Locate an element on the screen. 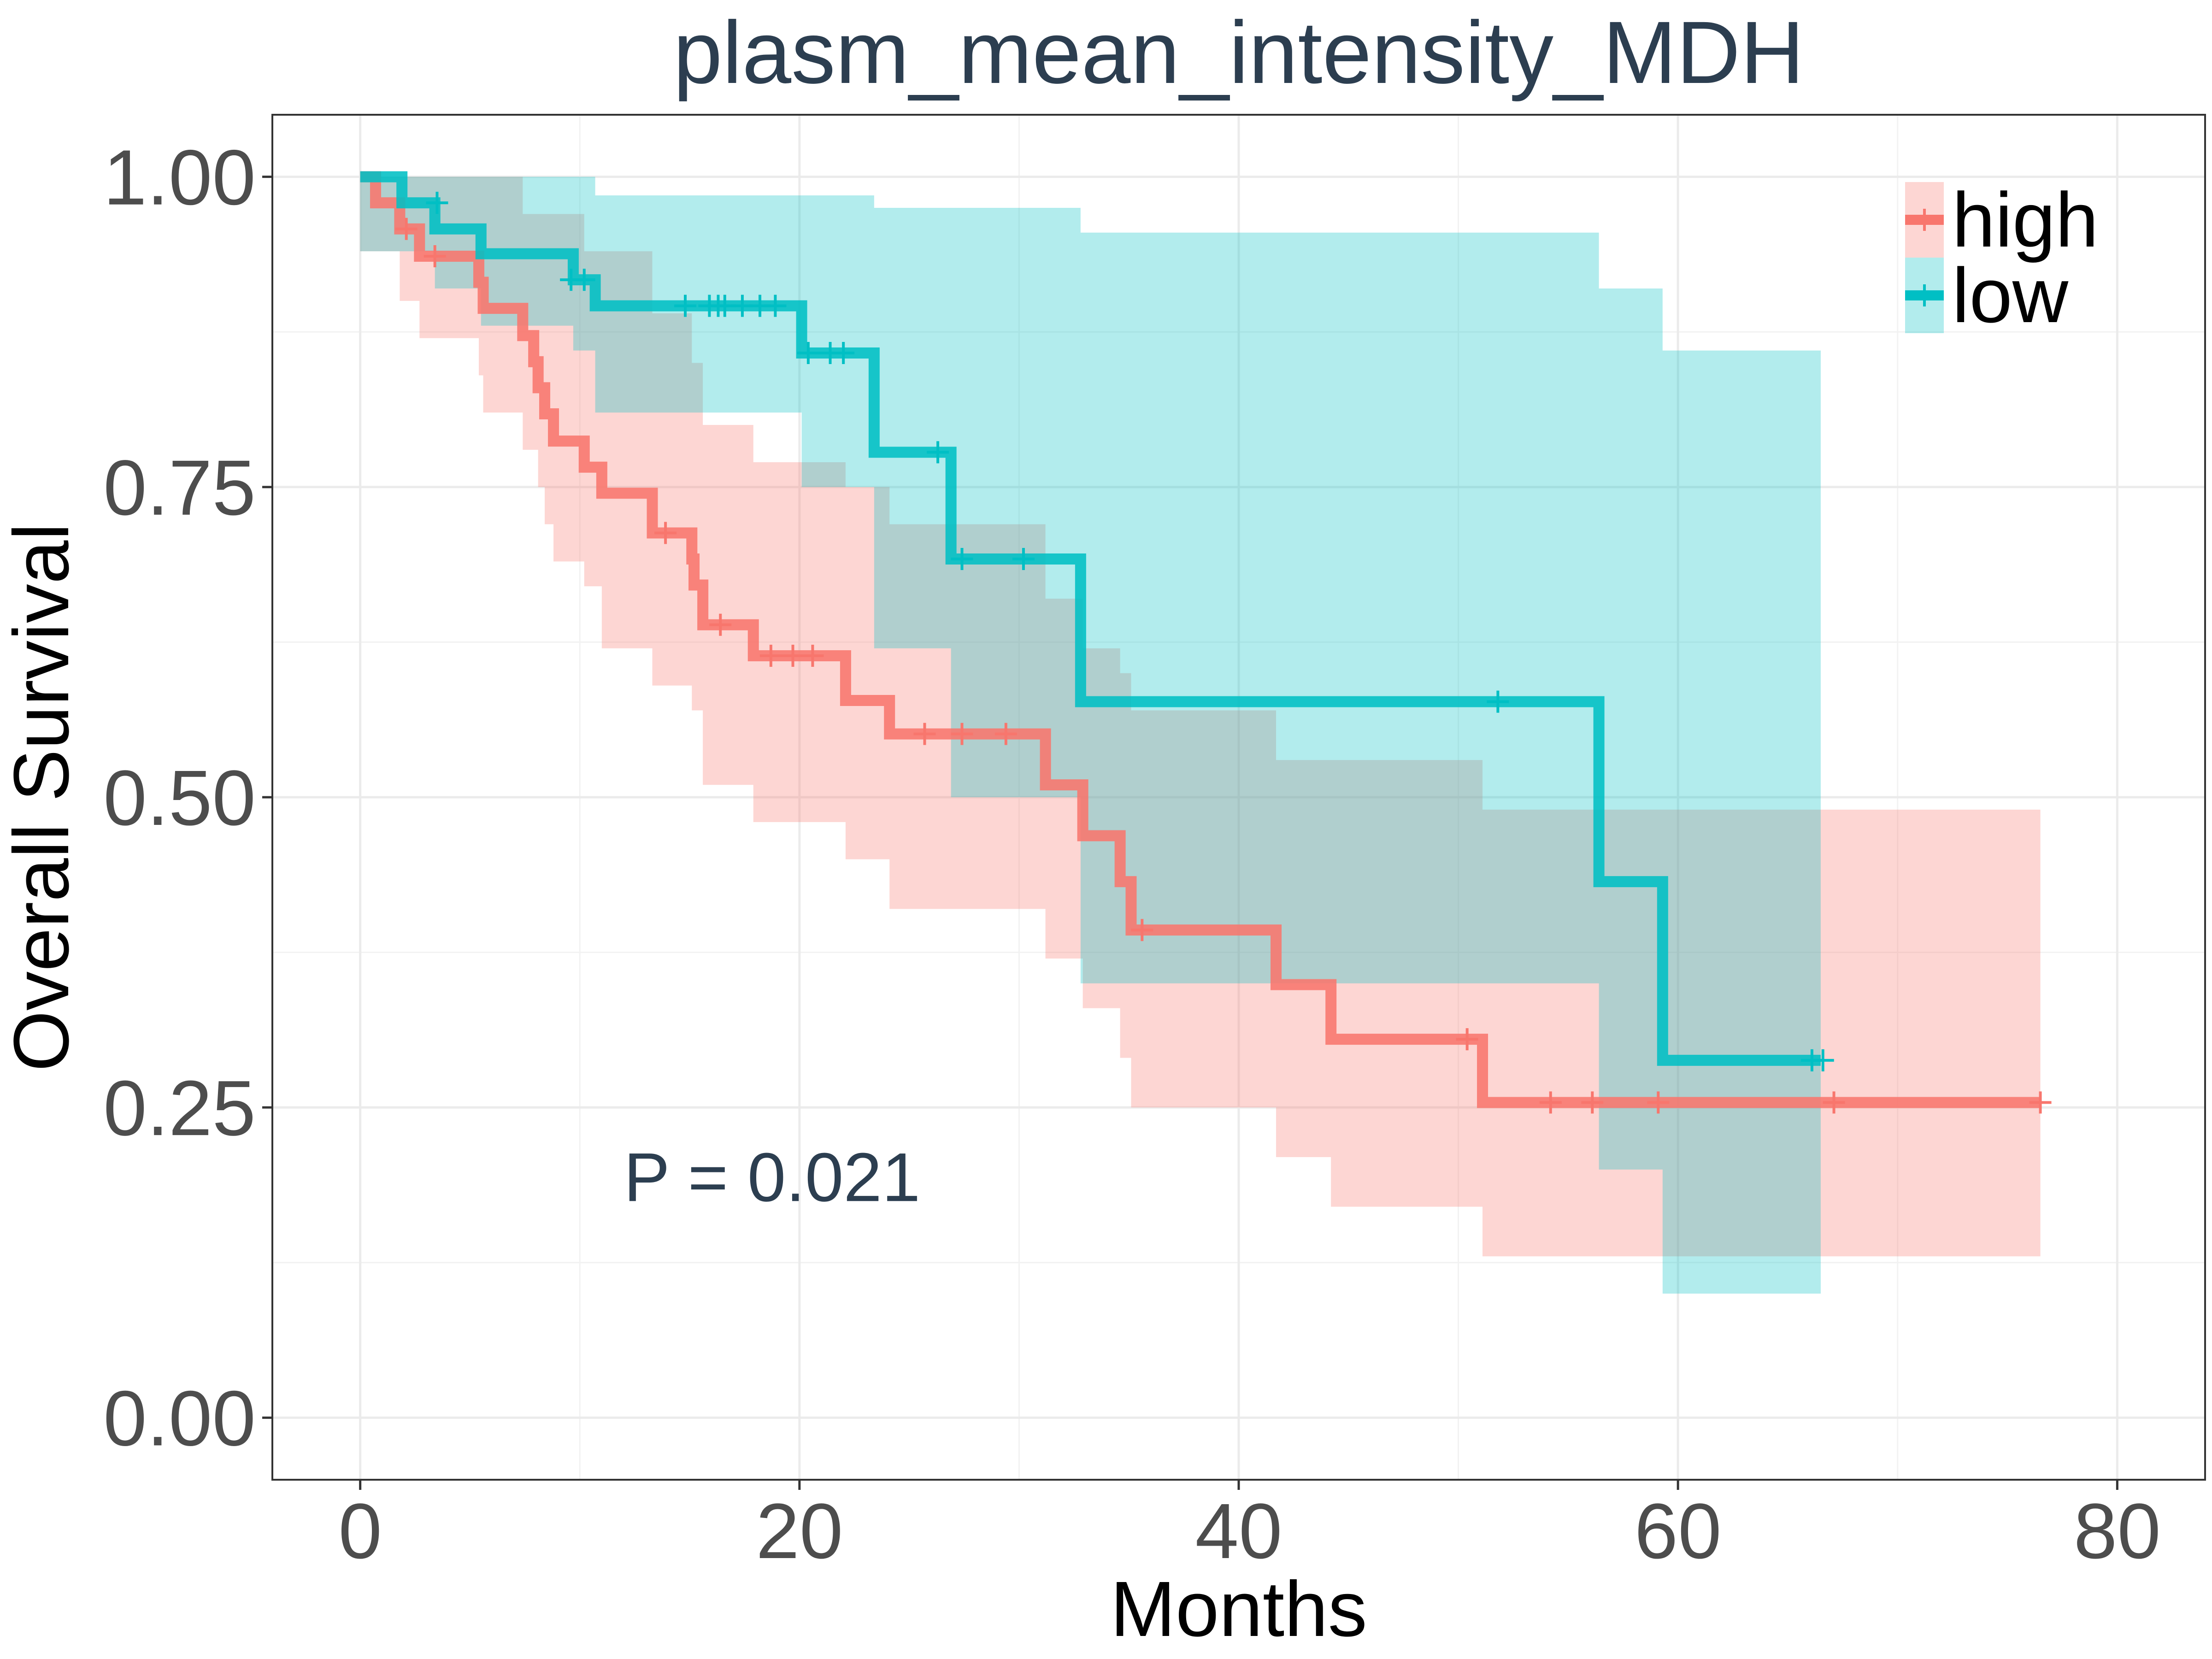  p-value-annotation: P = 0.021 is located at coordinates (772, 1177).